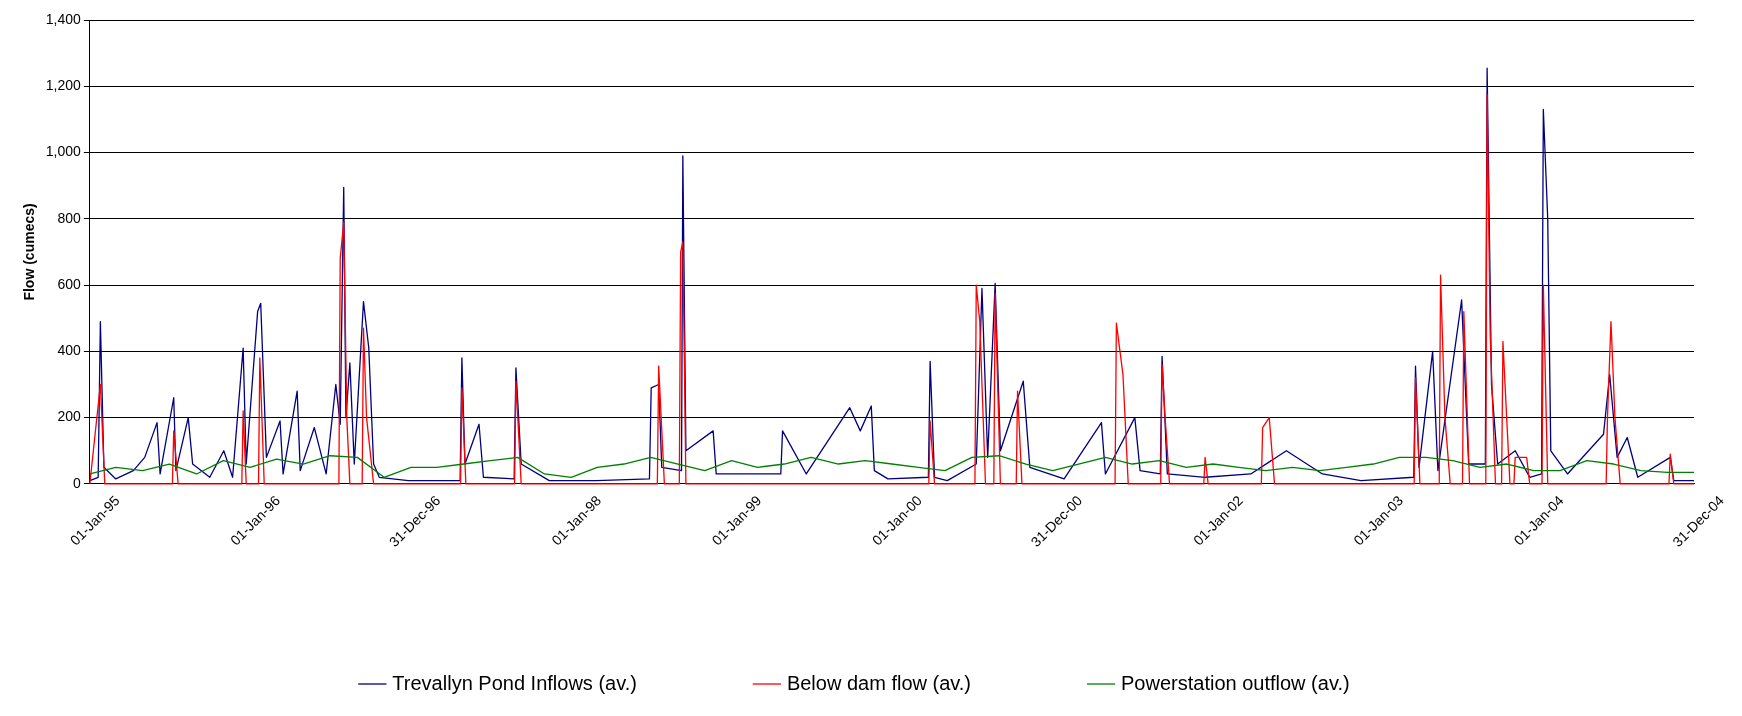 The image size is (1742, 716). Describe the element at coordinates (63, 151) in the screenshot. I see `y-tick-label: 1,000` at that location.